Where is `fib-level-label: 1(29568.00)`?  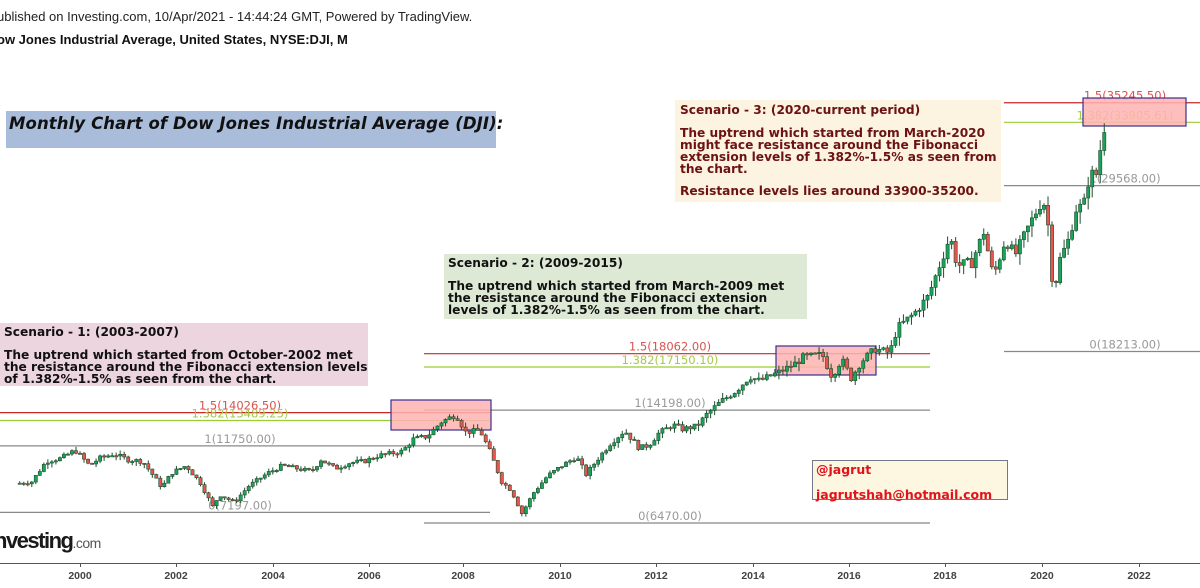 fib-level-label: 1(29568.00) is located at coordinates (1124, 179).